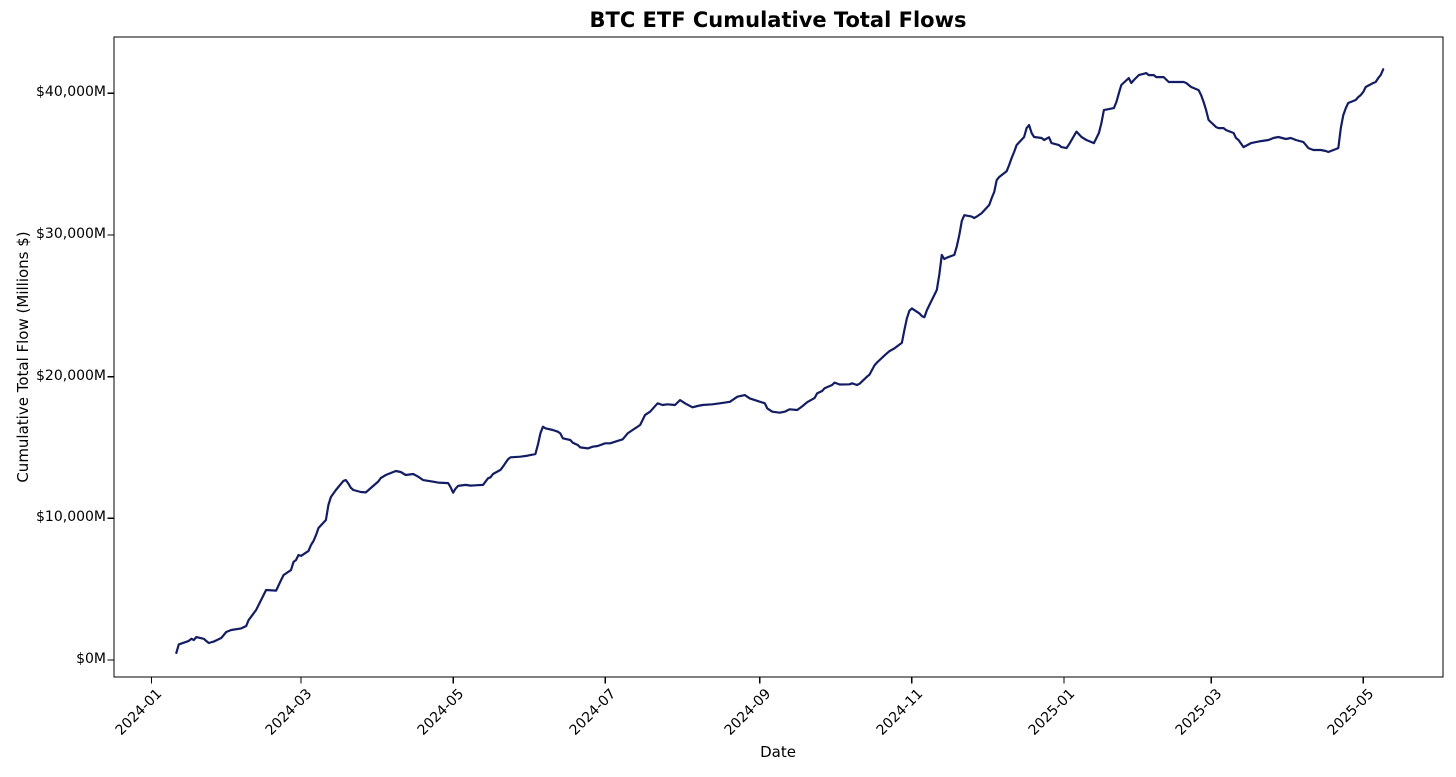 Image resolution: width=1456 pixels, height=777 pixels. What do you see at coordinates (71, 375) in the screenshot?
I see `y-tick-label: $20,000M` at bounding box center [71, 375].